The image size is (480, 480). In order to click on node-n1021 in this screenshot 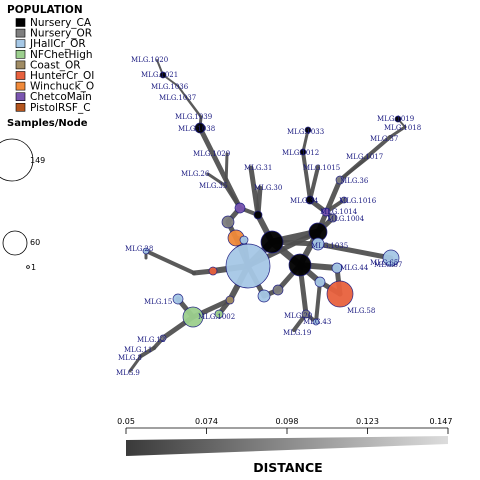, I will do `click(163, 75)`.